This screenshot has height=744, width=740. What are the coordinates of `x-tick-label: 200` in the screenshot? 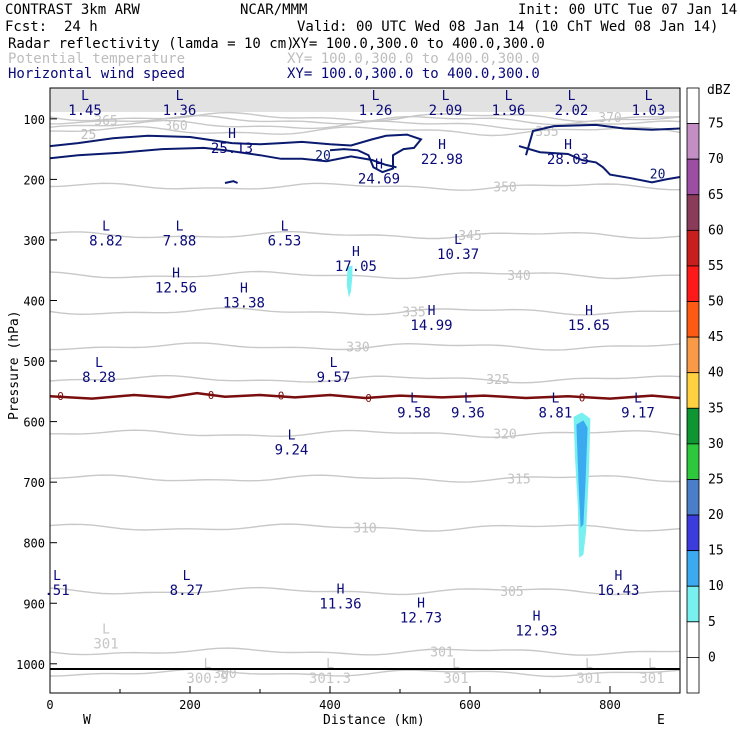 It's located at (190, 705).